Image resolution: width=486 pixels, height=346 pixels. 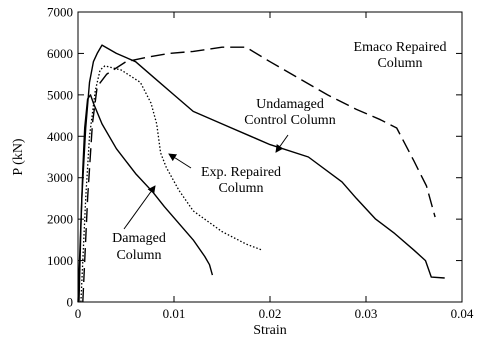 What do you see at coordinates (70, 302) in the screenshot?
I see `y-tick-label: 0` at bounding box center [70, 302].